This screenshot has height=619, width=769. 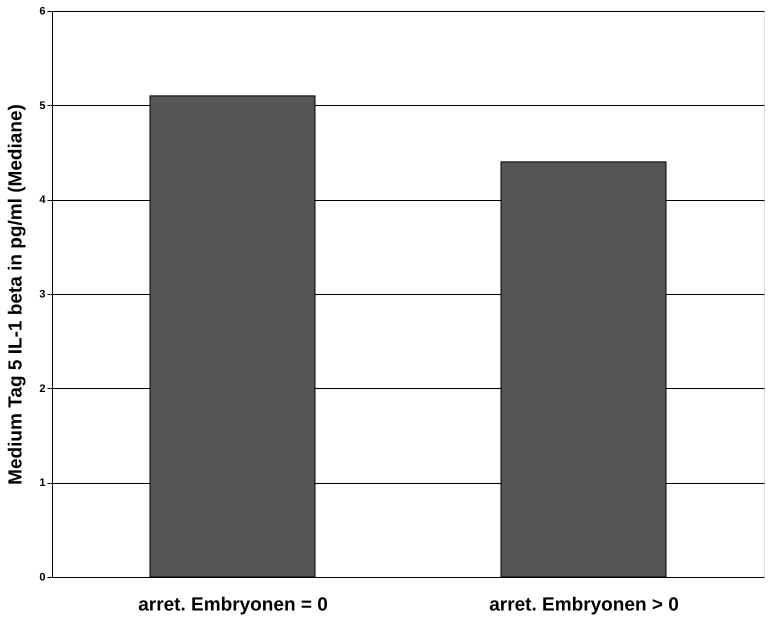 I want to click on y-tick-label: 1, so click(x=42, y=483).